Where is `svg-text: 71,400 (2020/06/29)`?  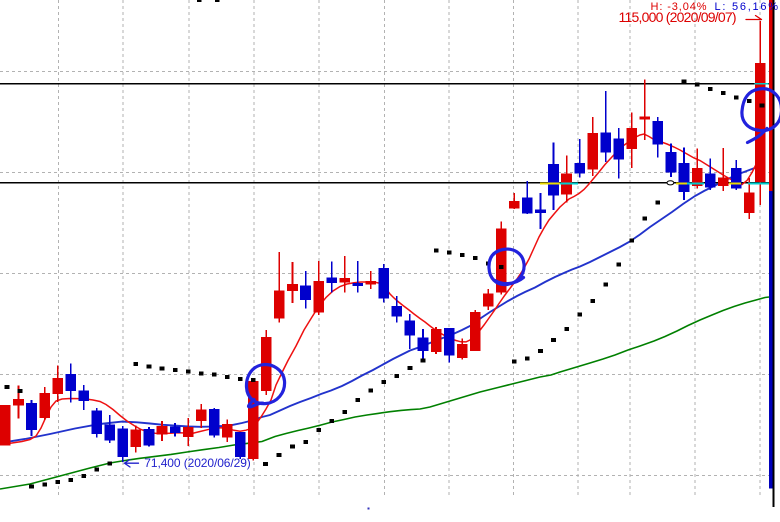
svg-text: 71,400 (2020/06/29) is located at coordinates (197, 463).